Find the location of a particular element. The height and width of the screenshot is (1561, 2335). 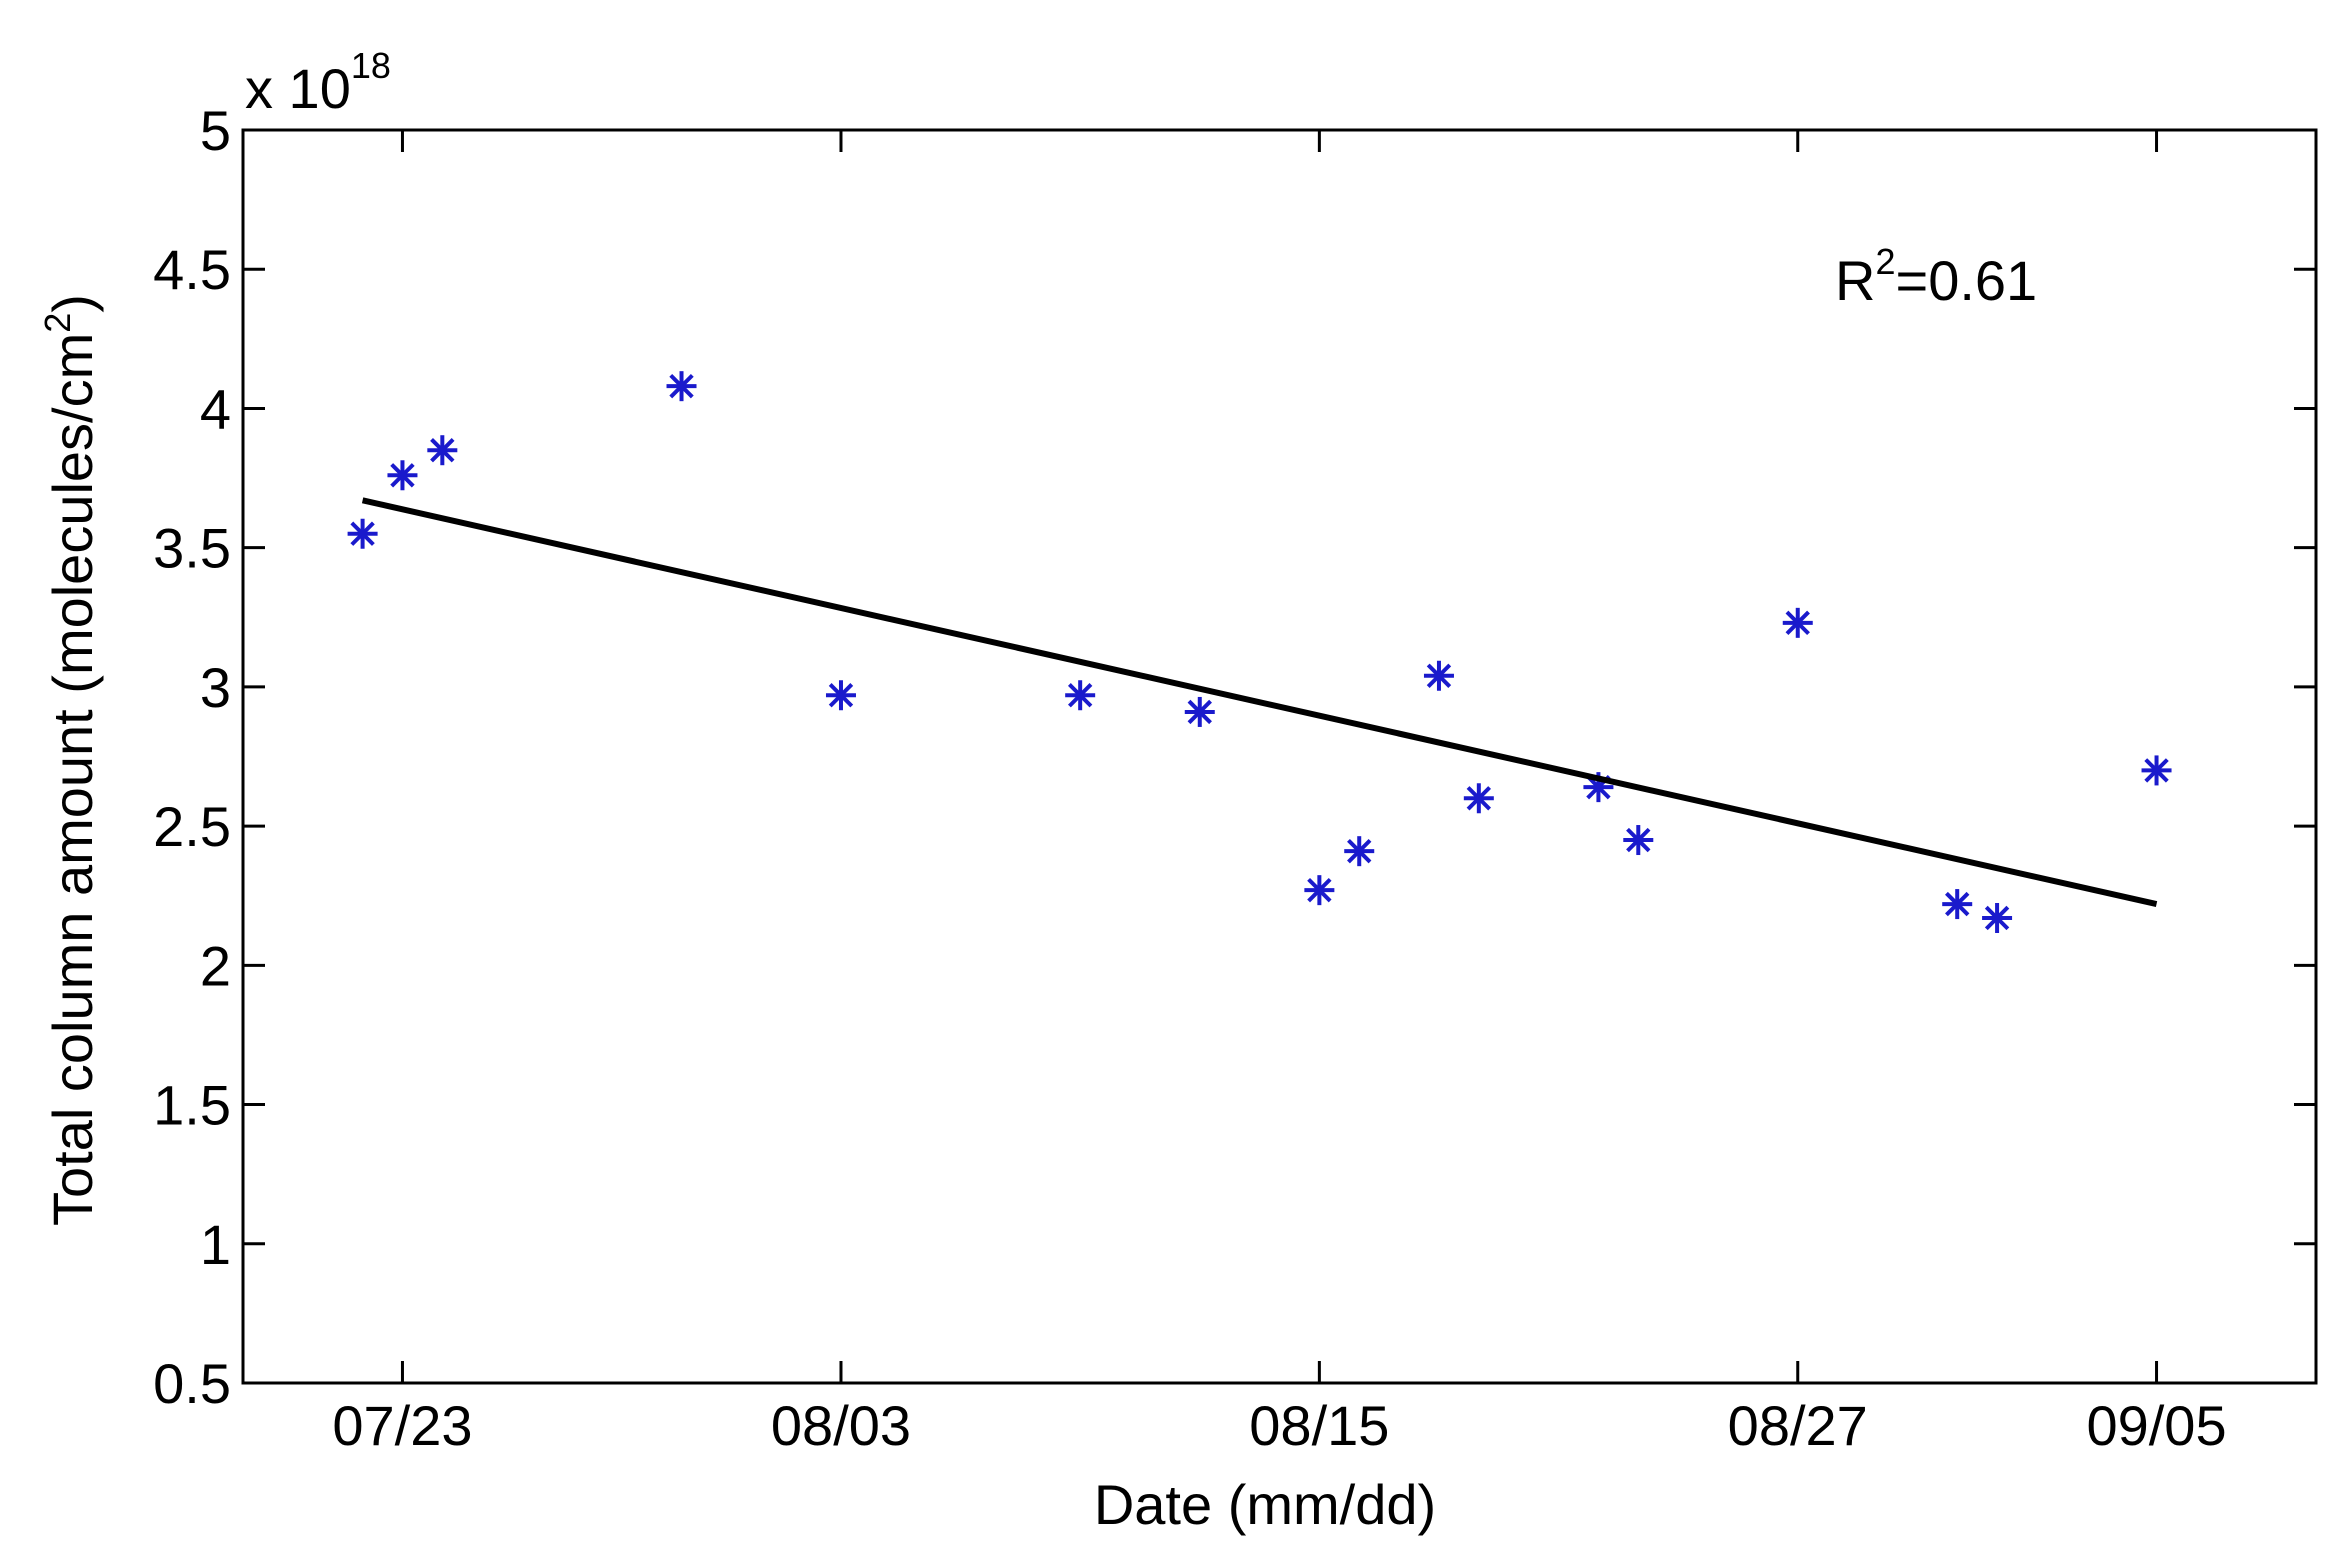

y-axis-title-close: ) is located at coordinates (72, 303).